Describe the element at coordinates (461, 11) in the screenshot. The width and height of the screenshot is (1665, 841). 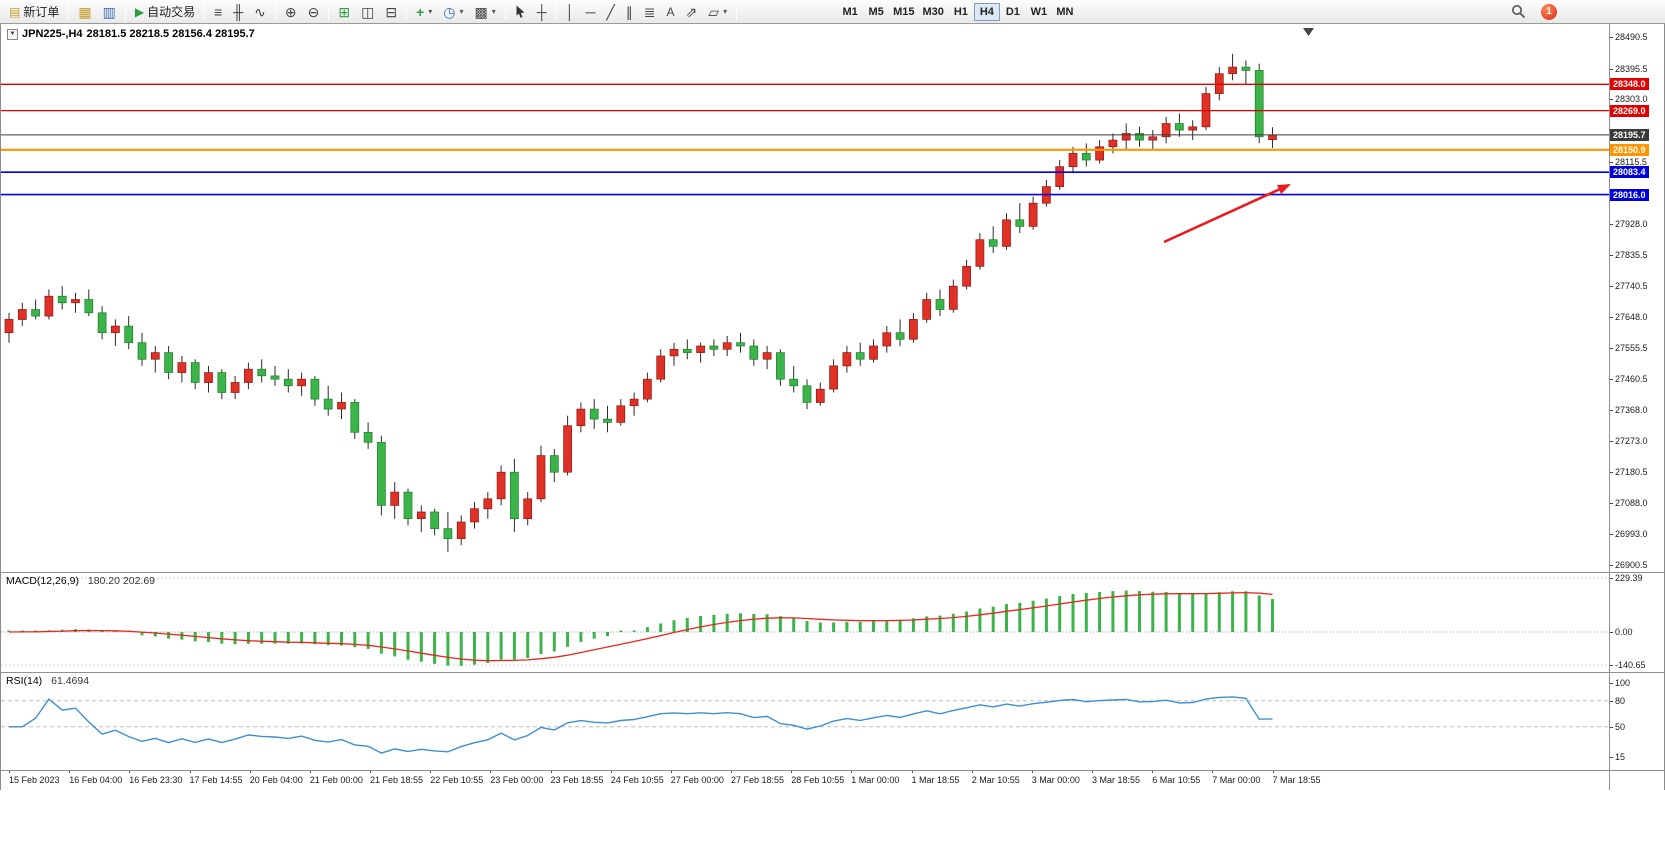
I see `chevron-down-icon: ▾` at that location.